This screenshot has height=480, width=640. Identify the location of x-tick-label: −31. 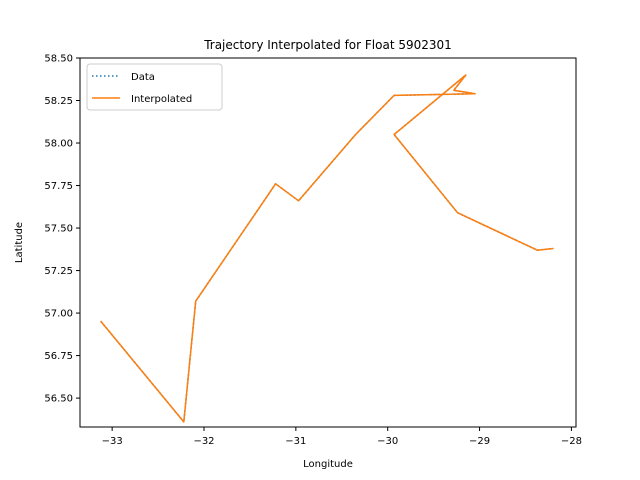
(295, 441).